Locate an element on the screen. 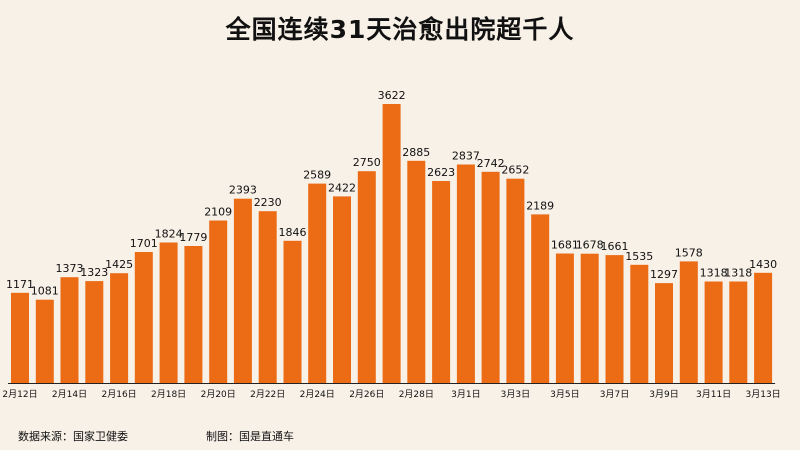 The height and width of the screenshot is (450, 800). bar-3月7日 is located at coordinates (614, 319).